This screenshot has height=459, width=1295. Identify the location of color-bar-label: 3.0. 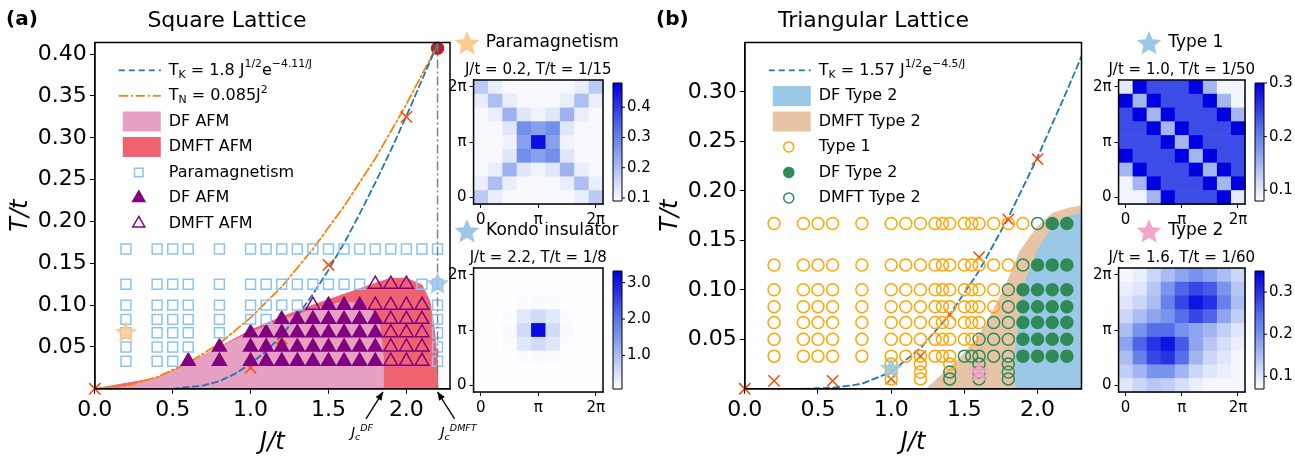
(639, 281).